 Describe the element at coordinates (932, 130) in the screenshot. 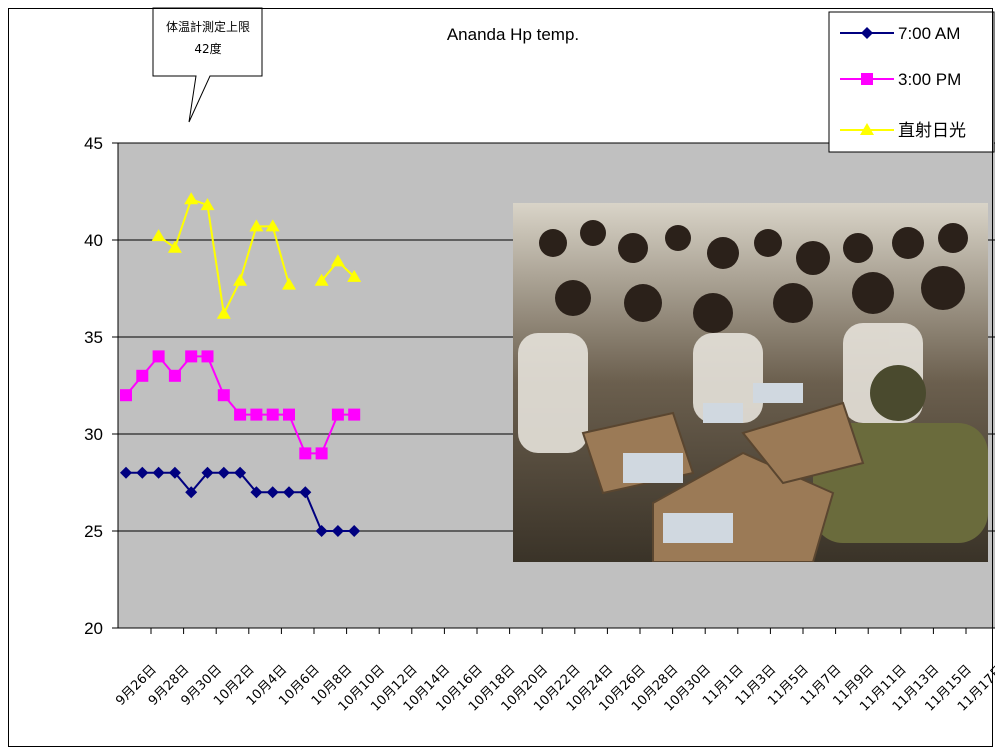

I see `legend-label: 直射日光` at that location.